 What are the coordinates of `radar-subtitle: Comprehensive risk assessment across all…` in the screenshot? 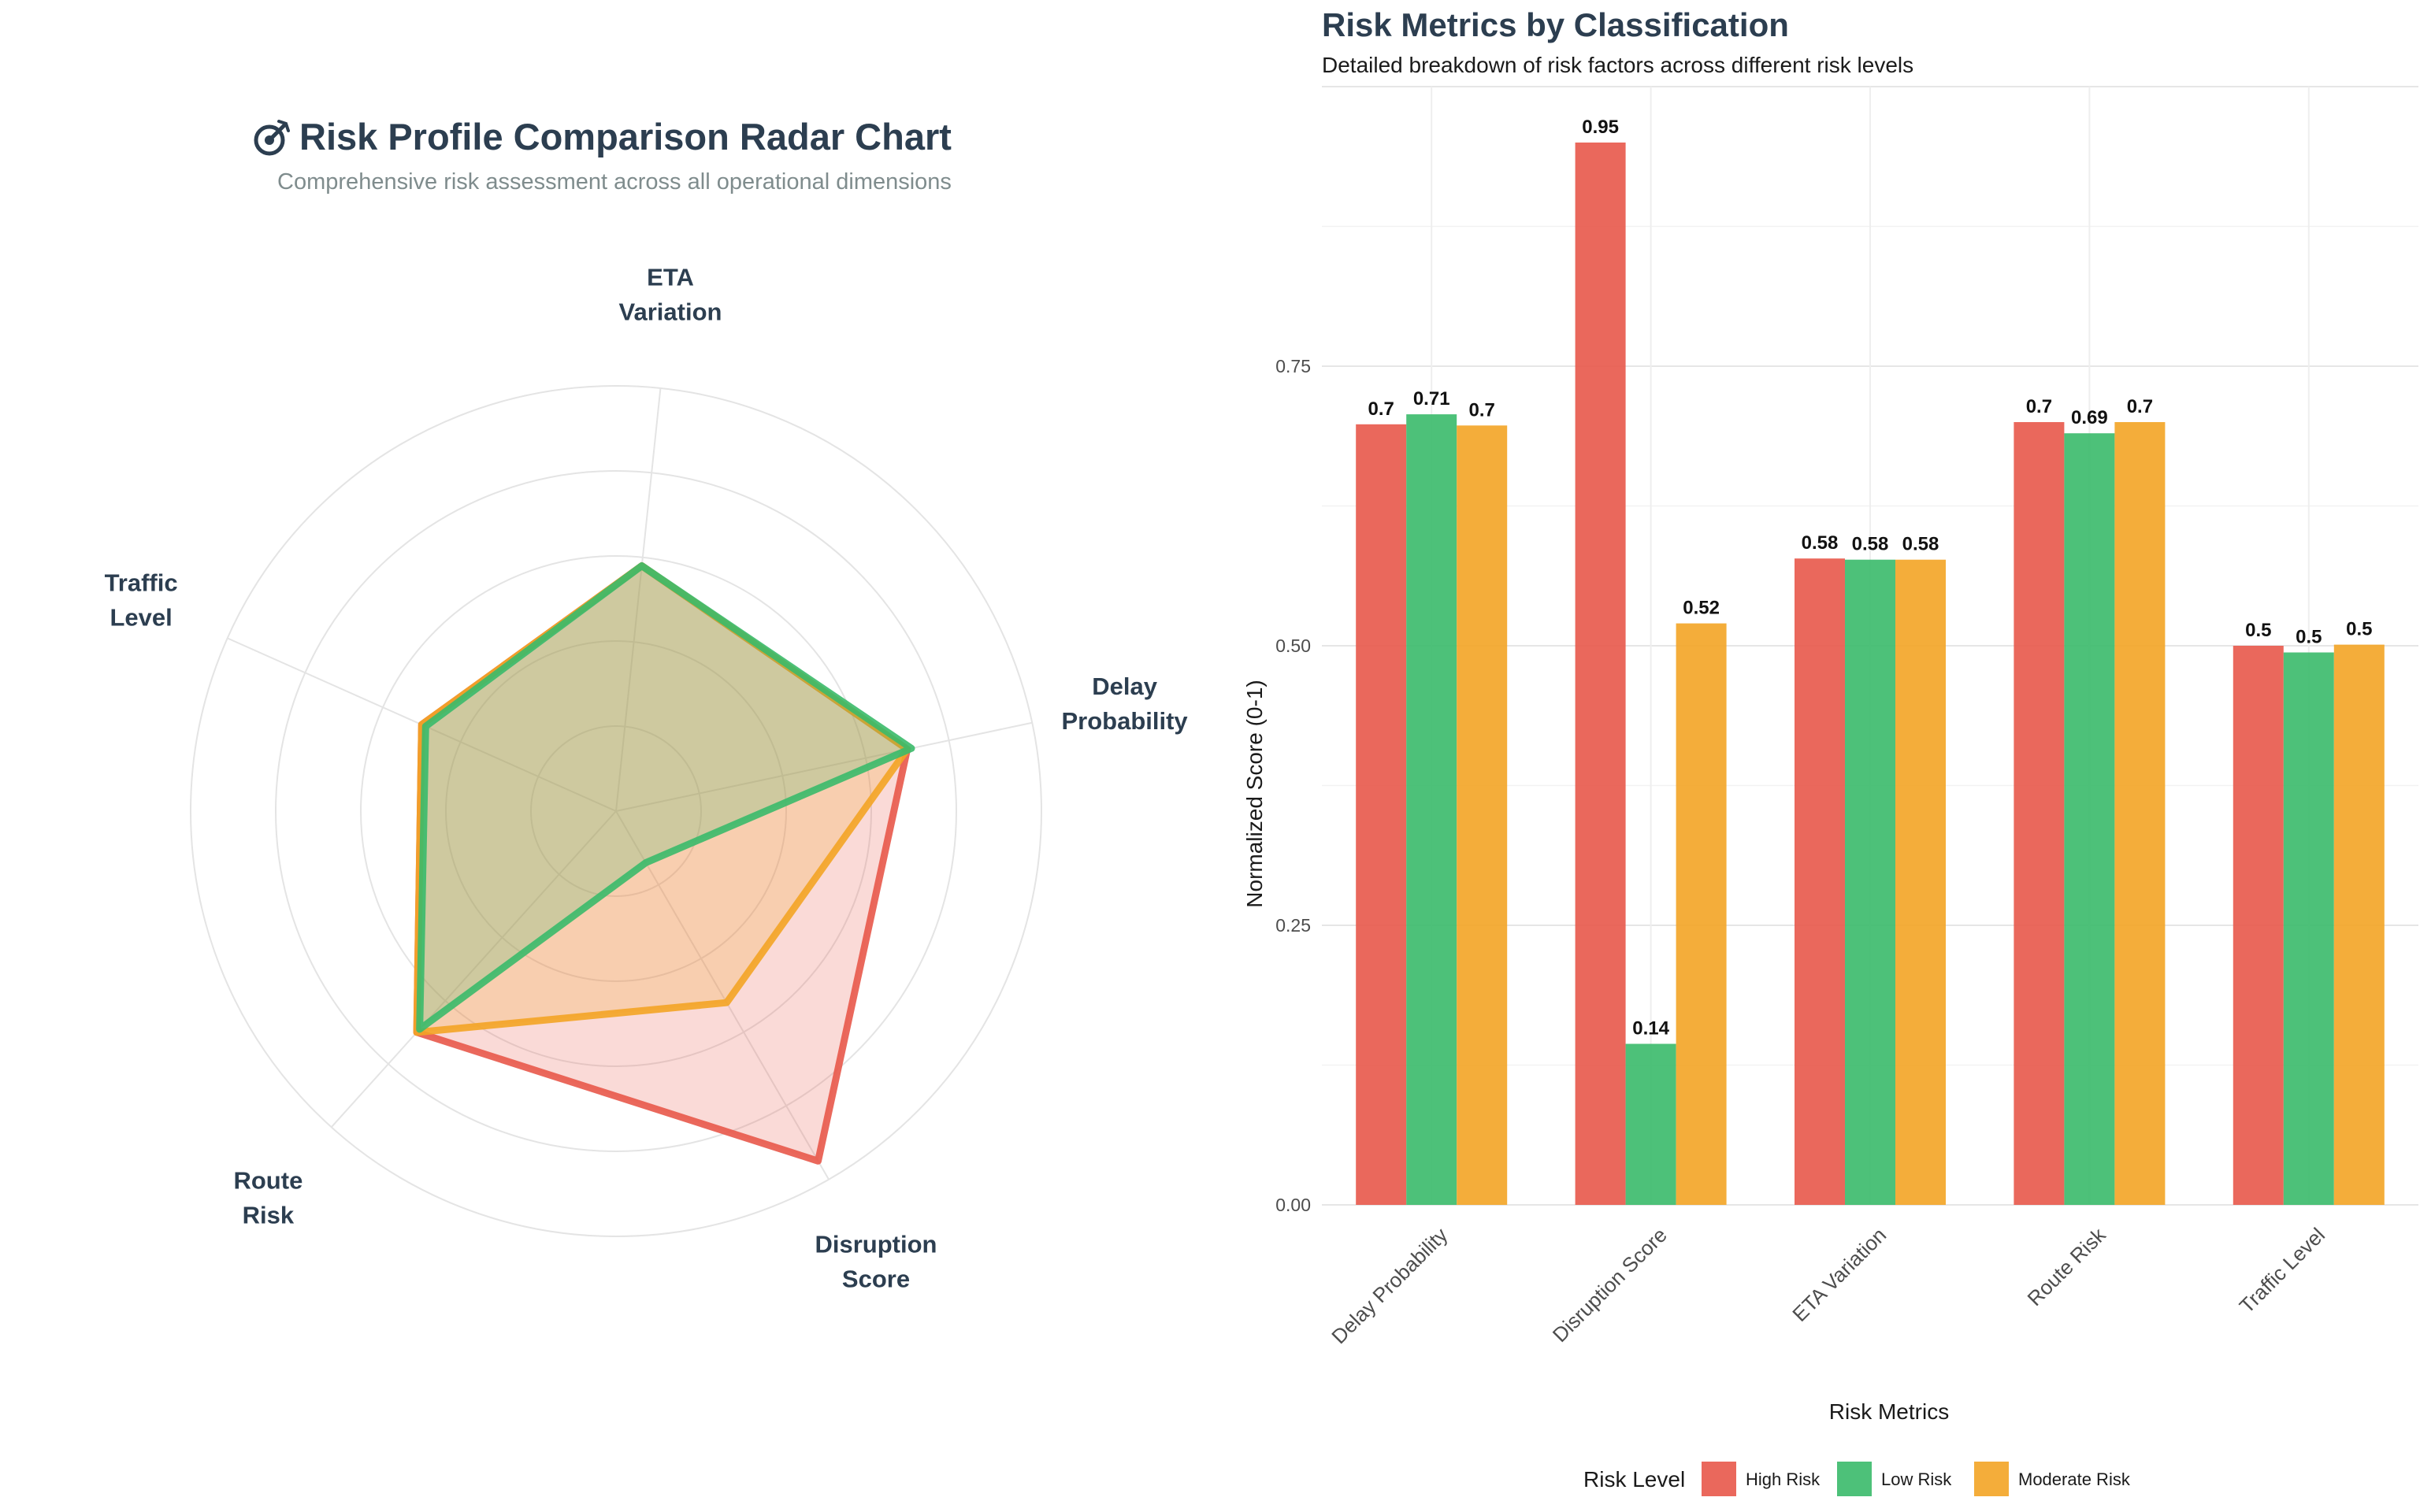 It's located at (614, 182).